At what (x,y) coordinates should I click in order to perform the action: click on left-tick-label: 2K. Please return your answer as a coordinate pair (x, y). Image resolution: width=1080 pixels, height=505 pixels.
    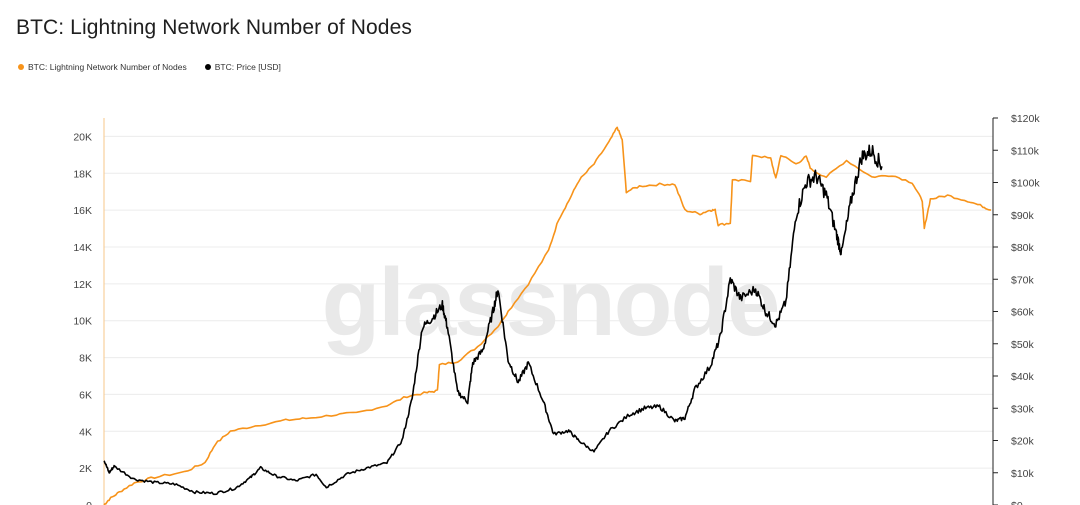
    Looking at the image, I should click on (85, 469).